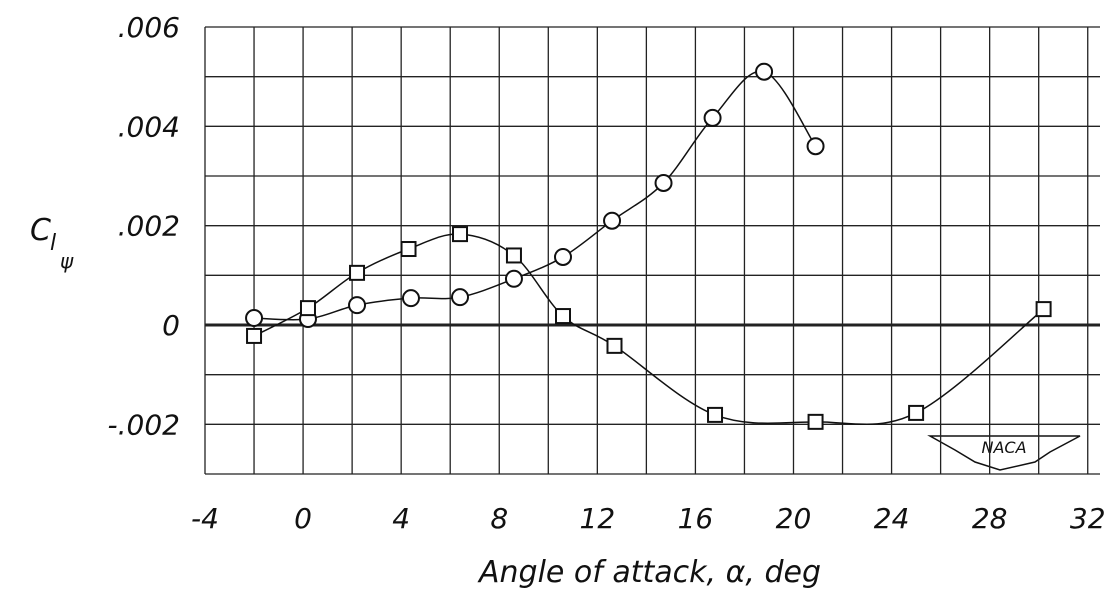  What do you see at coordinates (401, 518) in the screenshot?
I see `x-tick-label: 4` at bounding box center [401, 518].